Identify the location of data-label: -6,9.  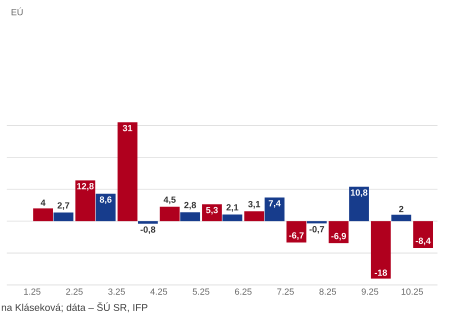
(338, 236).